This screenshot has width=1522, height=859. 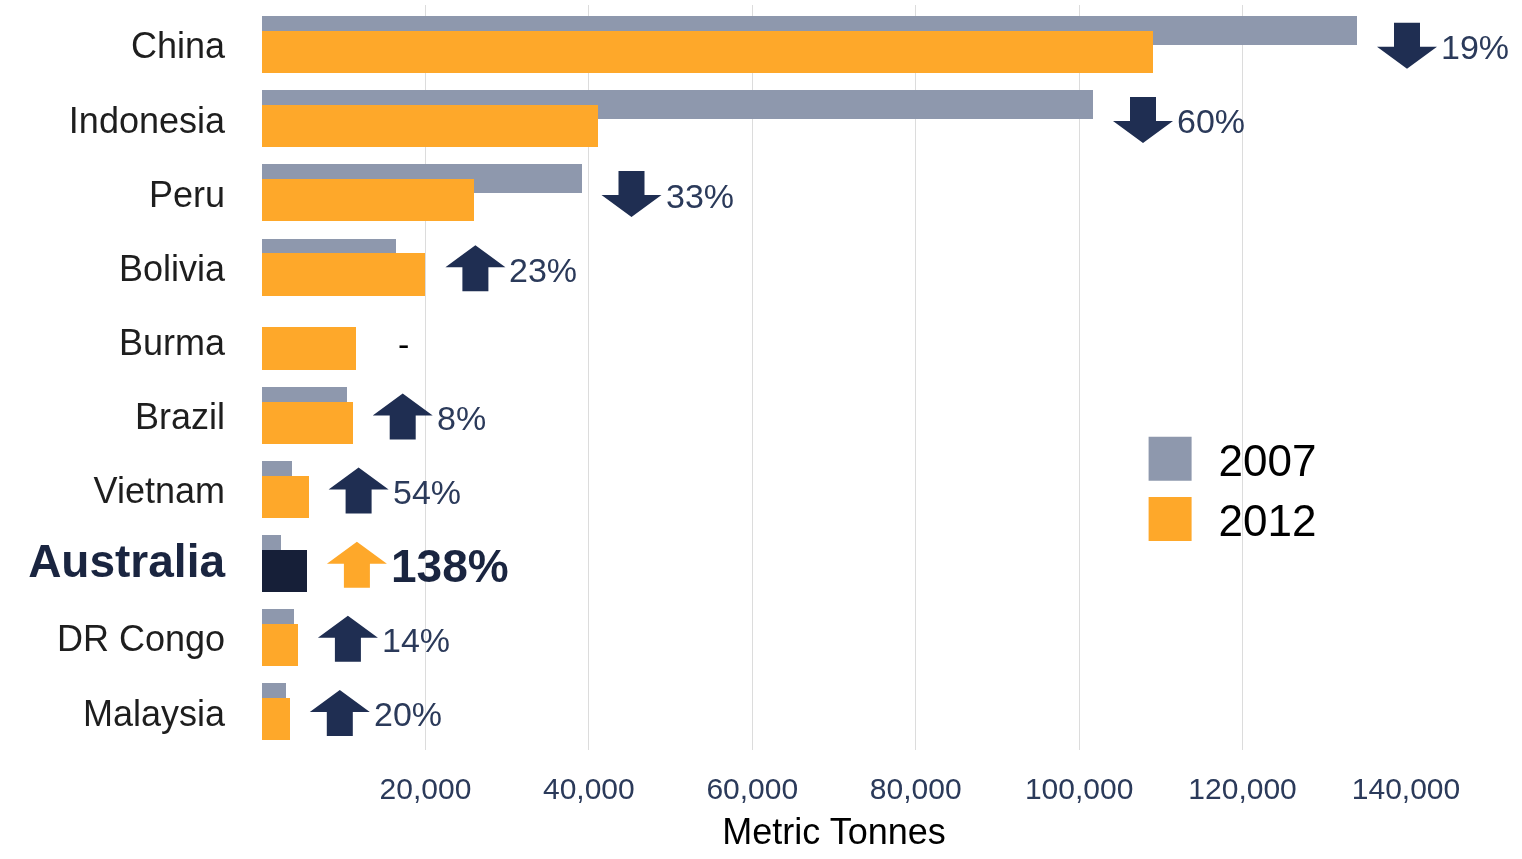 What do you see at coordinates (147, 120) in the screenshot?
I see `y-tick-label: Indonesia` at bounding box center [147, 120].